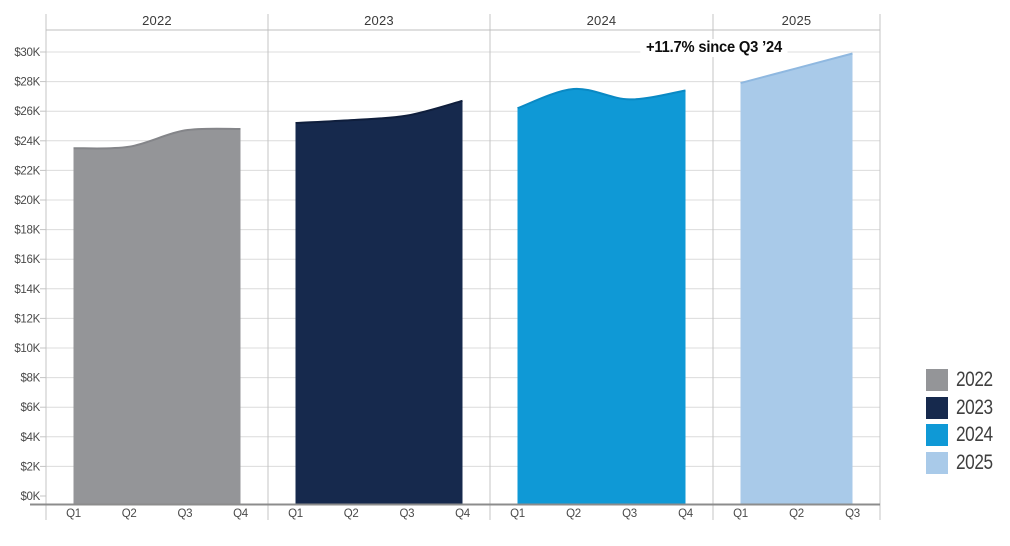 The width and height of the screenshot is (1010, 546). What do you see at coordinates (30, 467) in the screenshot?
I see `y-tick-label-$2K: $2K` at bounding box center [30, 467].